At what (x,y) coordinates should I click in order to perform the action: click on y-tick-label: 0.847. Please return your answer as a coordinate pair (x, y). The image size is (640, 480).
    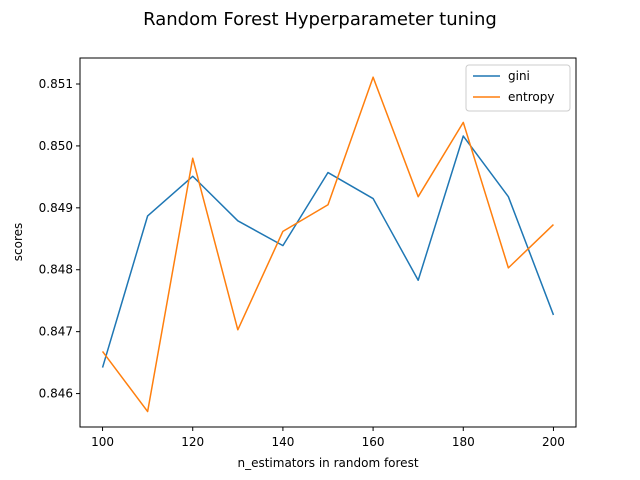
    Looking at the image, I should click on (56, 332).